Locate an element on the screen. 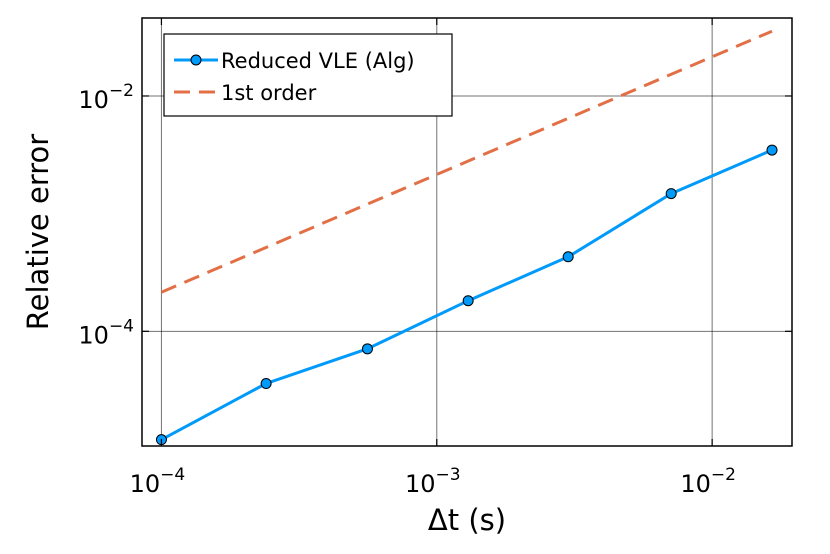 This screenshot has height=554, width=830. x-tick-label: 10⁻² is located at coordinates (708, 481).